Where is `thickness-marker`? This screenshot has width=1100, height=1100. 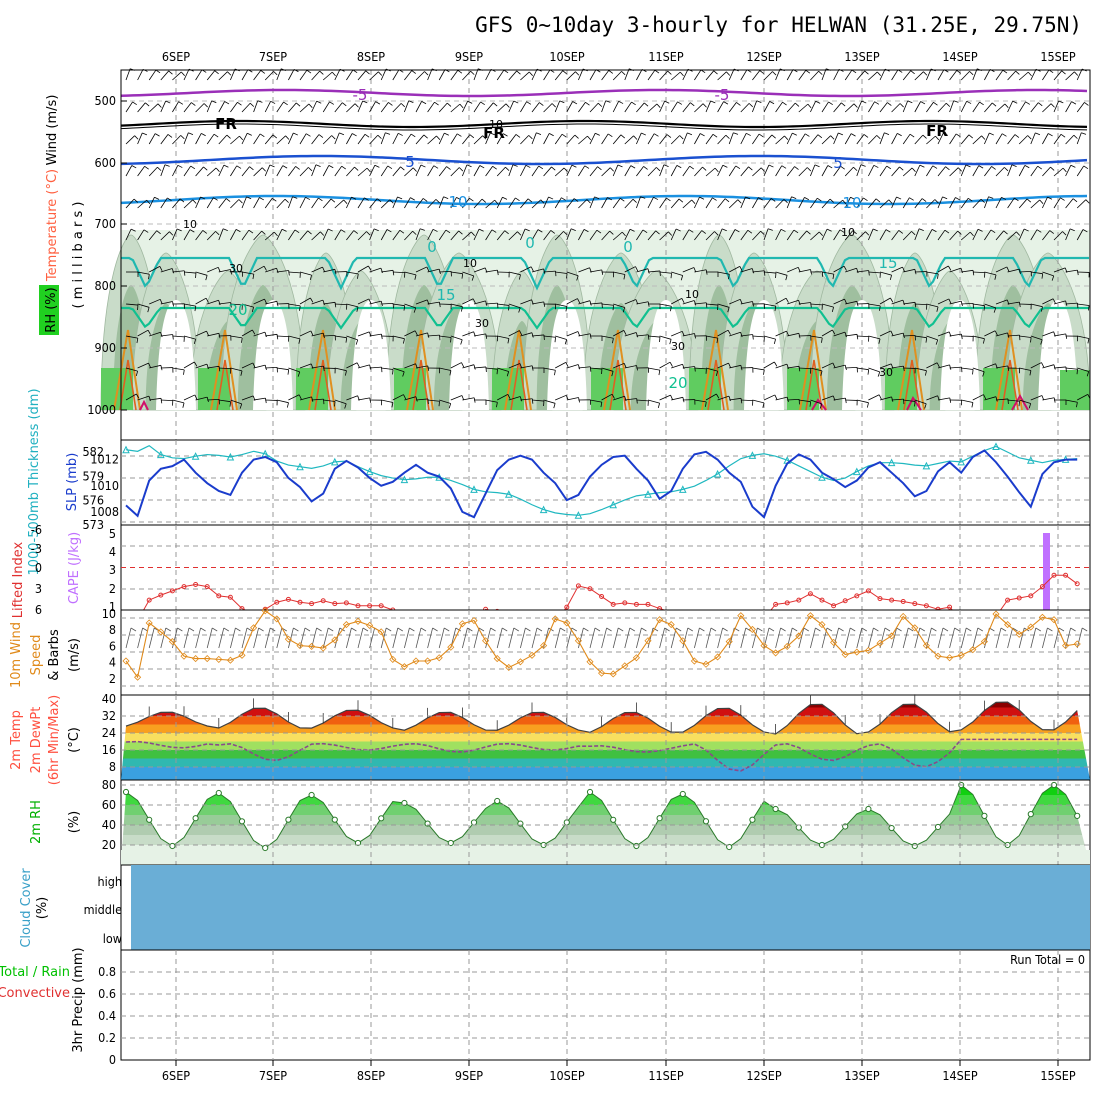 thickness-marker is located at coordinates (195, 456).